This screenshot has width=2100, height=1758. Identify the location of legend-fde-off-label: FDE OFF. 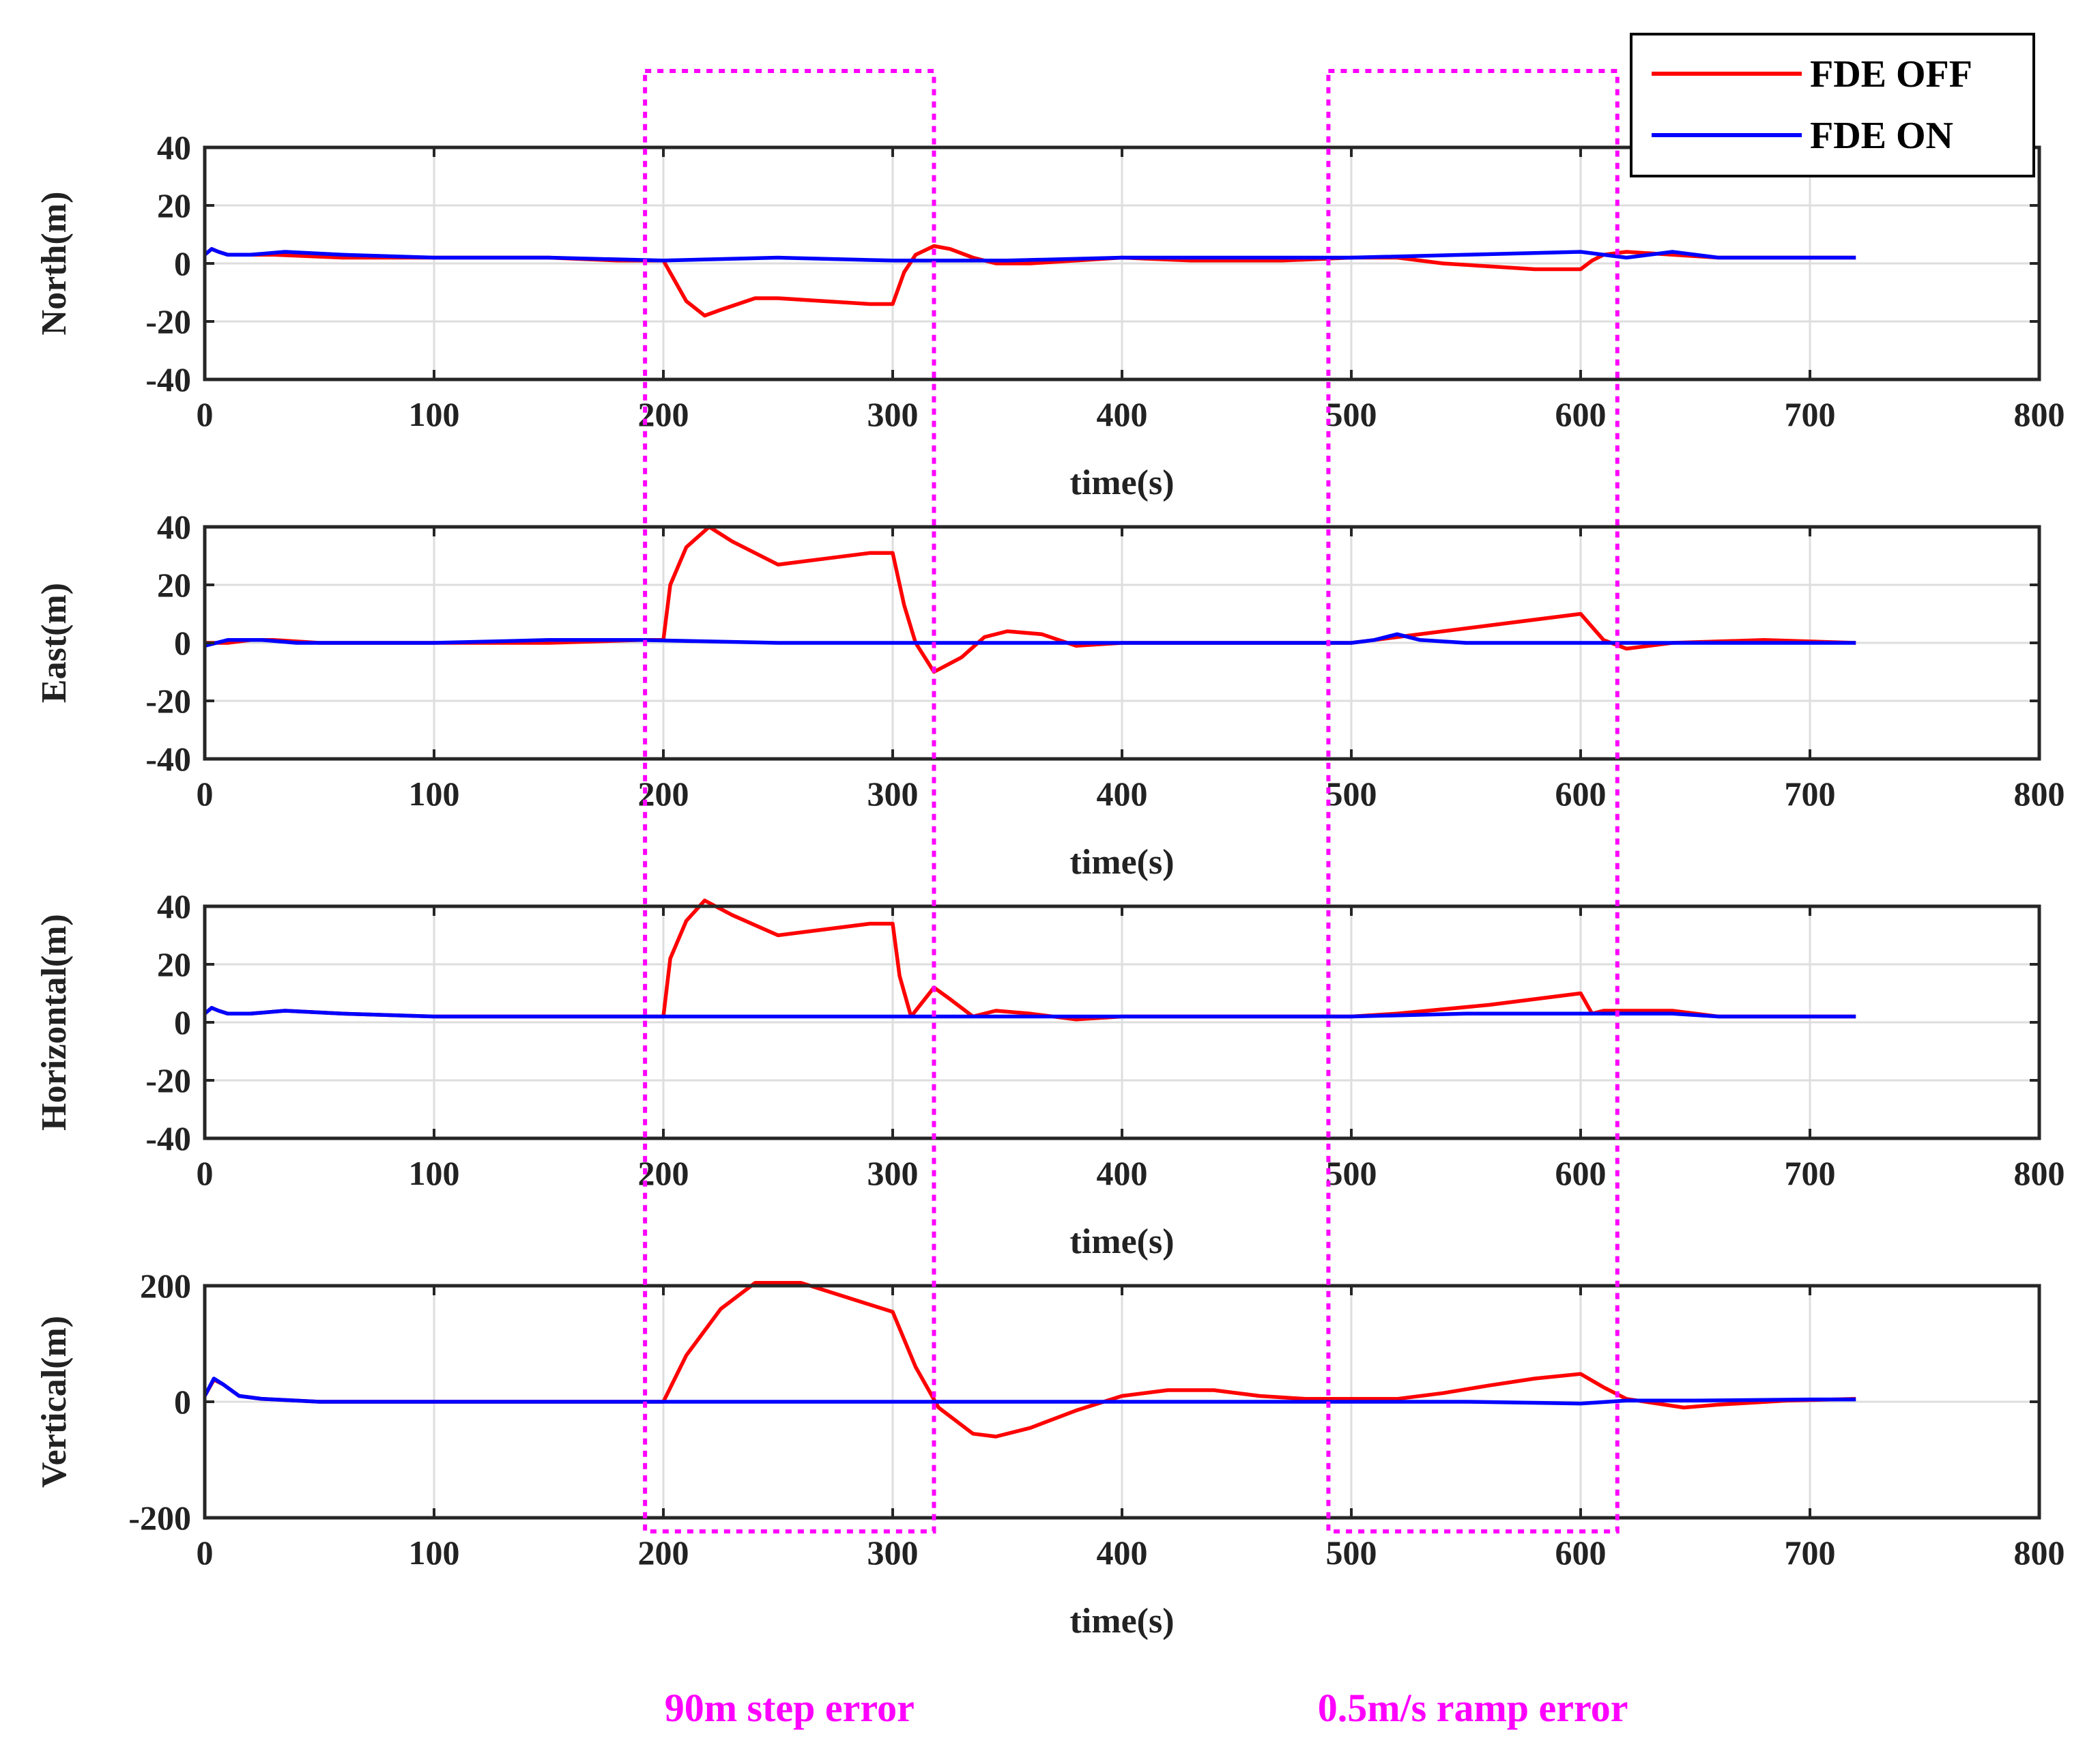
(1891, 74).